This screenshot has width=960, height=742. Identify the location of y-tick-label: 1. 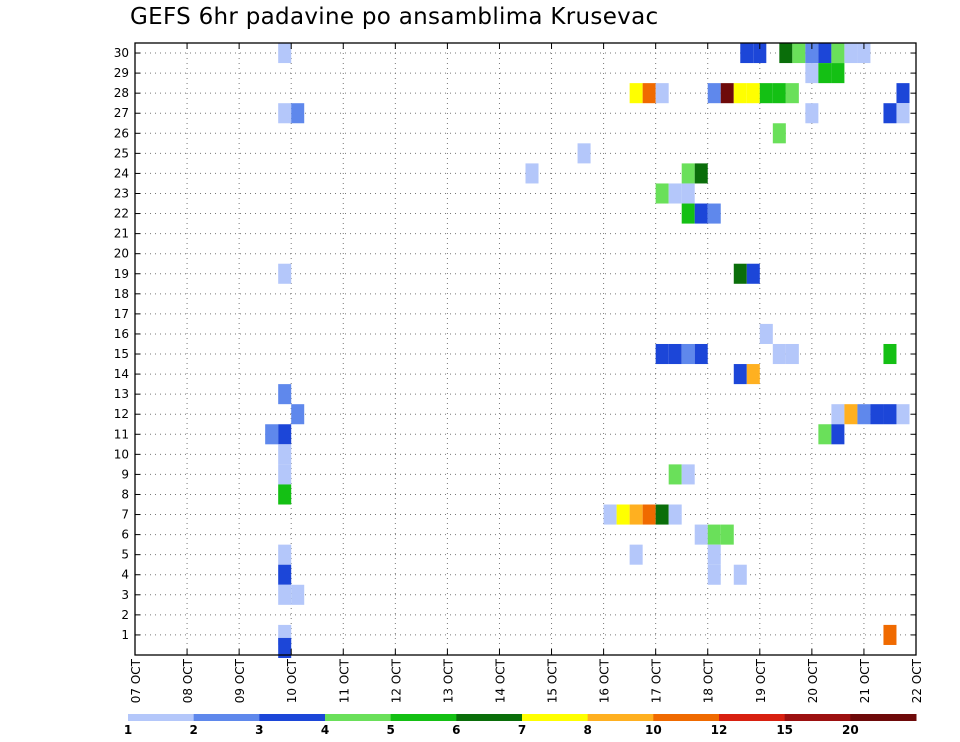
(125, 635).